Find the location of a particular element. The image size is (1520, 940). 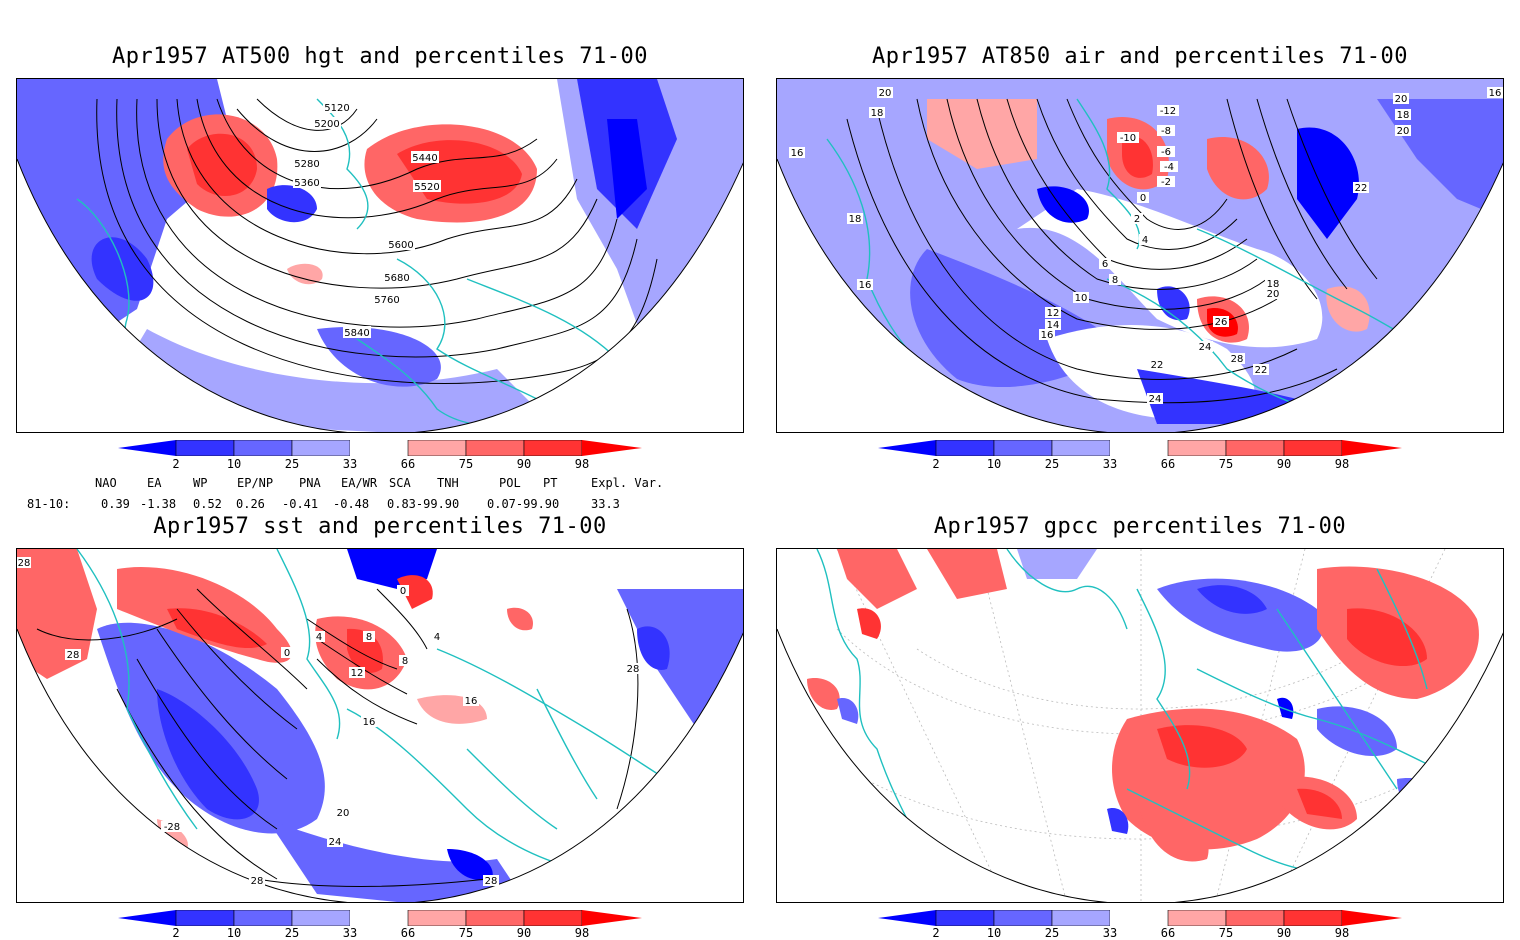

panel-title-hgt500: Apr1957 AT500 hgt and percentiles 71-00 is located at coordinates (380, 56).